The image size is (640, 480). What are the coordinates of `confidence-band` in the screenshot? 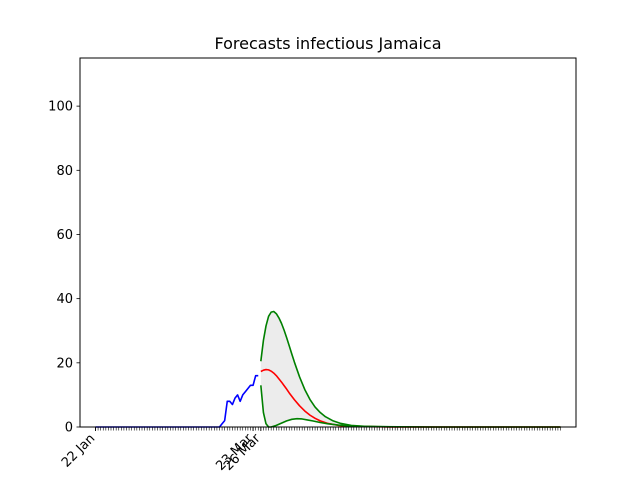 It's located at (410, 369).